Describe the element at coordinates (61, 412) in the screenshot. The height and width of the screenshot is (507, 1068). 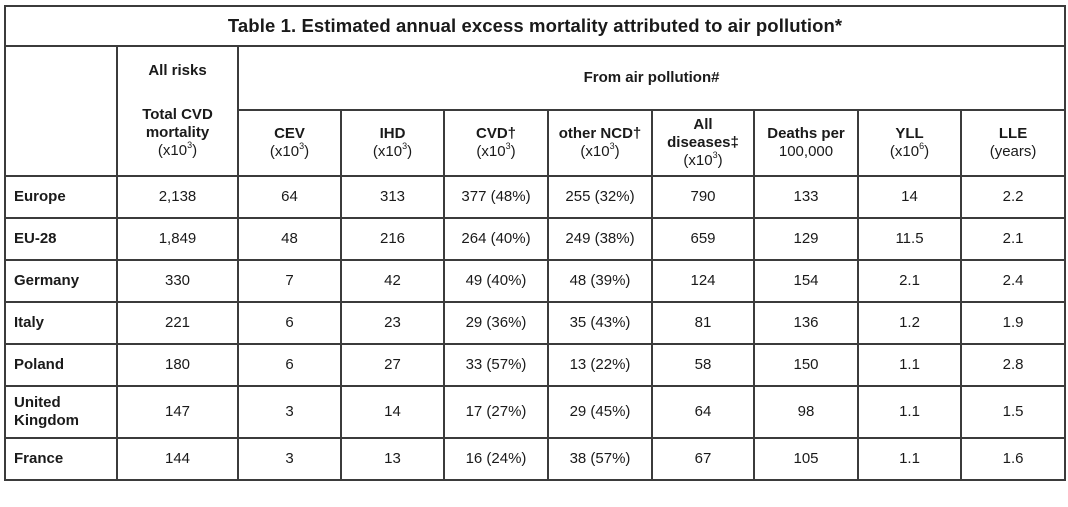
I see `row-label: United Kingdom` at that location.